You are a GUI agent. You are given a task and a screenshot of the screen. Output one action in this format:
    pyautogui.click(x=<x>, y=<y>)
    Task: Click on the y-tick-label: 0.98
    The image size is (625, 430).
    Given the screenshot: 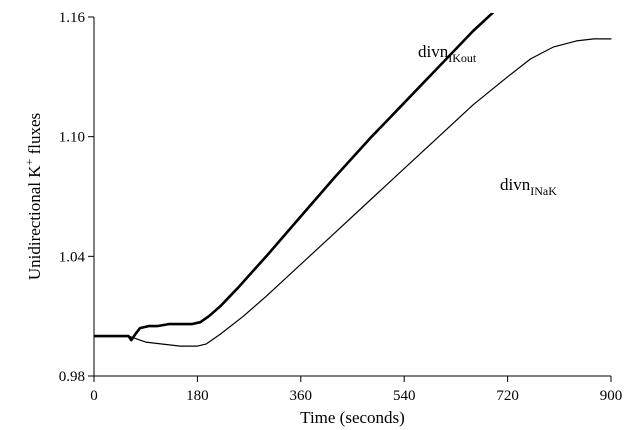 What is the action you would take?
    pyautogui.click(x=72, y=377)
    